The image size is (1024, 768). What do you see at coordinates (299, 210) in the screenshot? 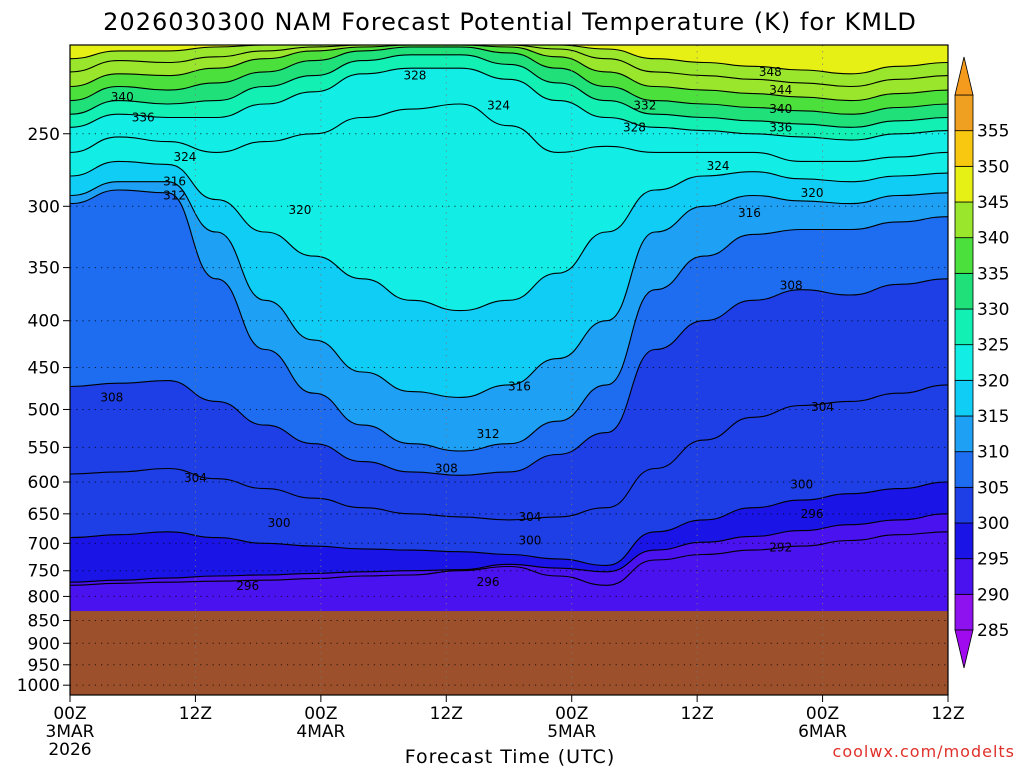
I see `contour-label: 320` at bounding box center [299, 210].